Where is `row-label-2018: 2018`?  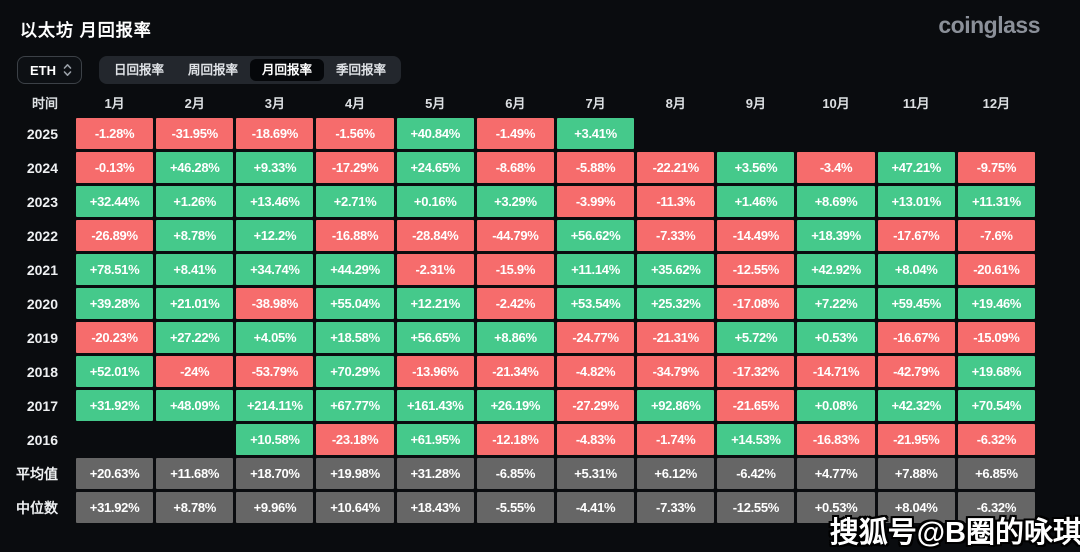
row-label-2018: 2018 is located at coordinates (42, 371).